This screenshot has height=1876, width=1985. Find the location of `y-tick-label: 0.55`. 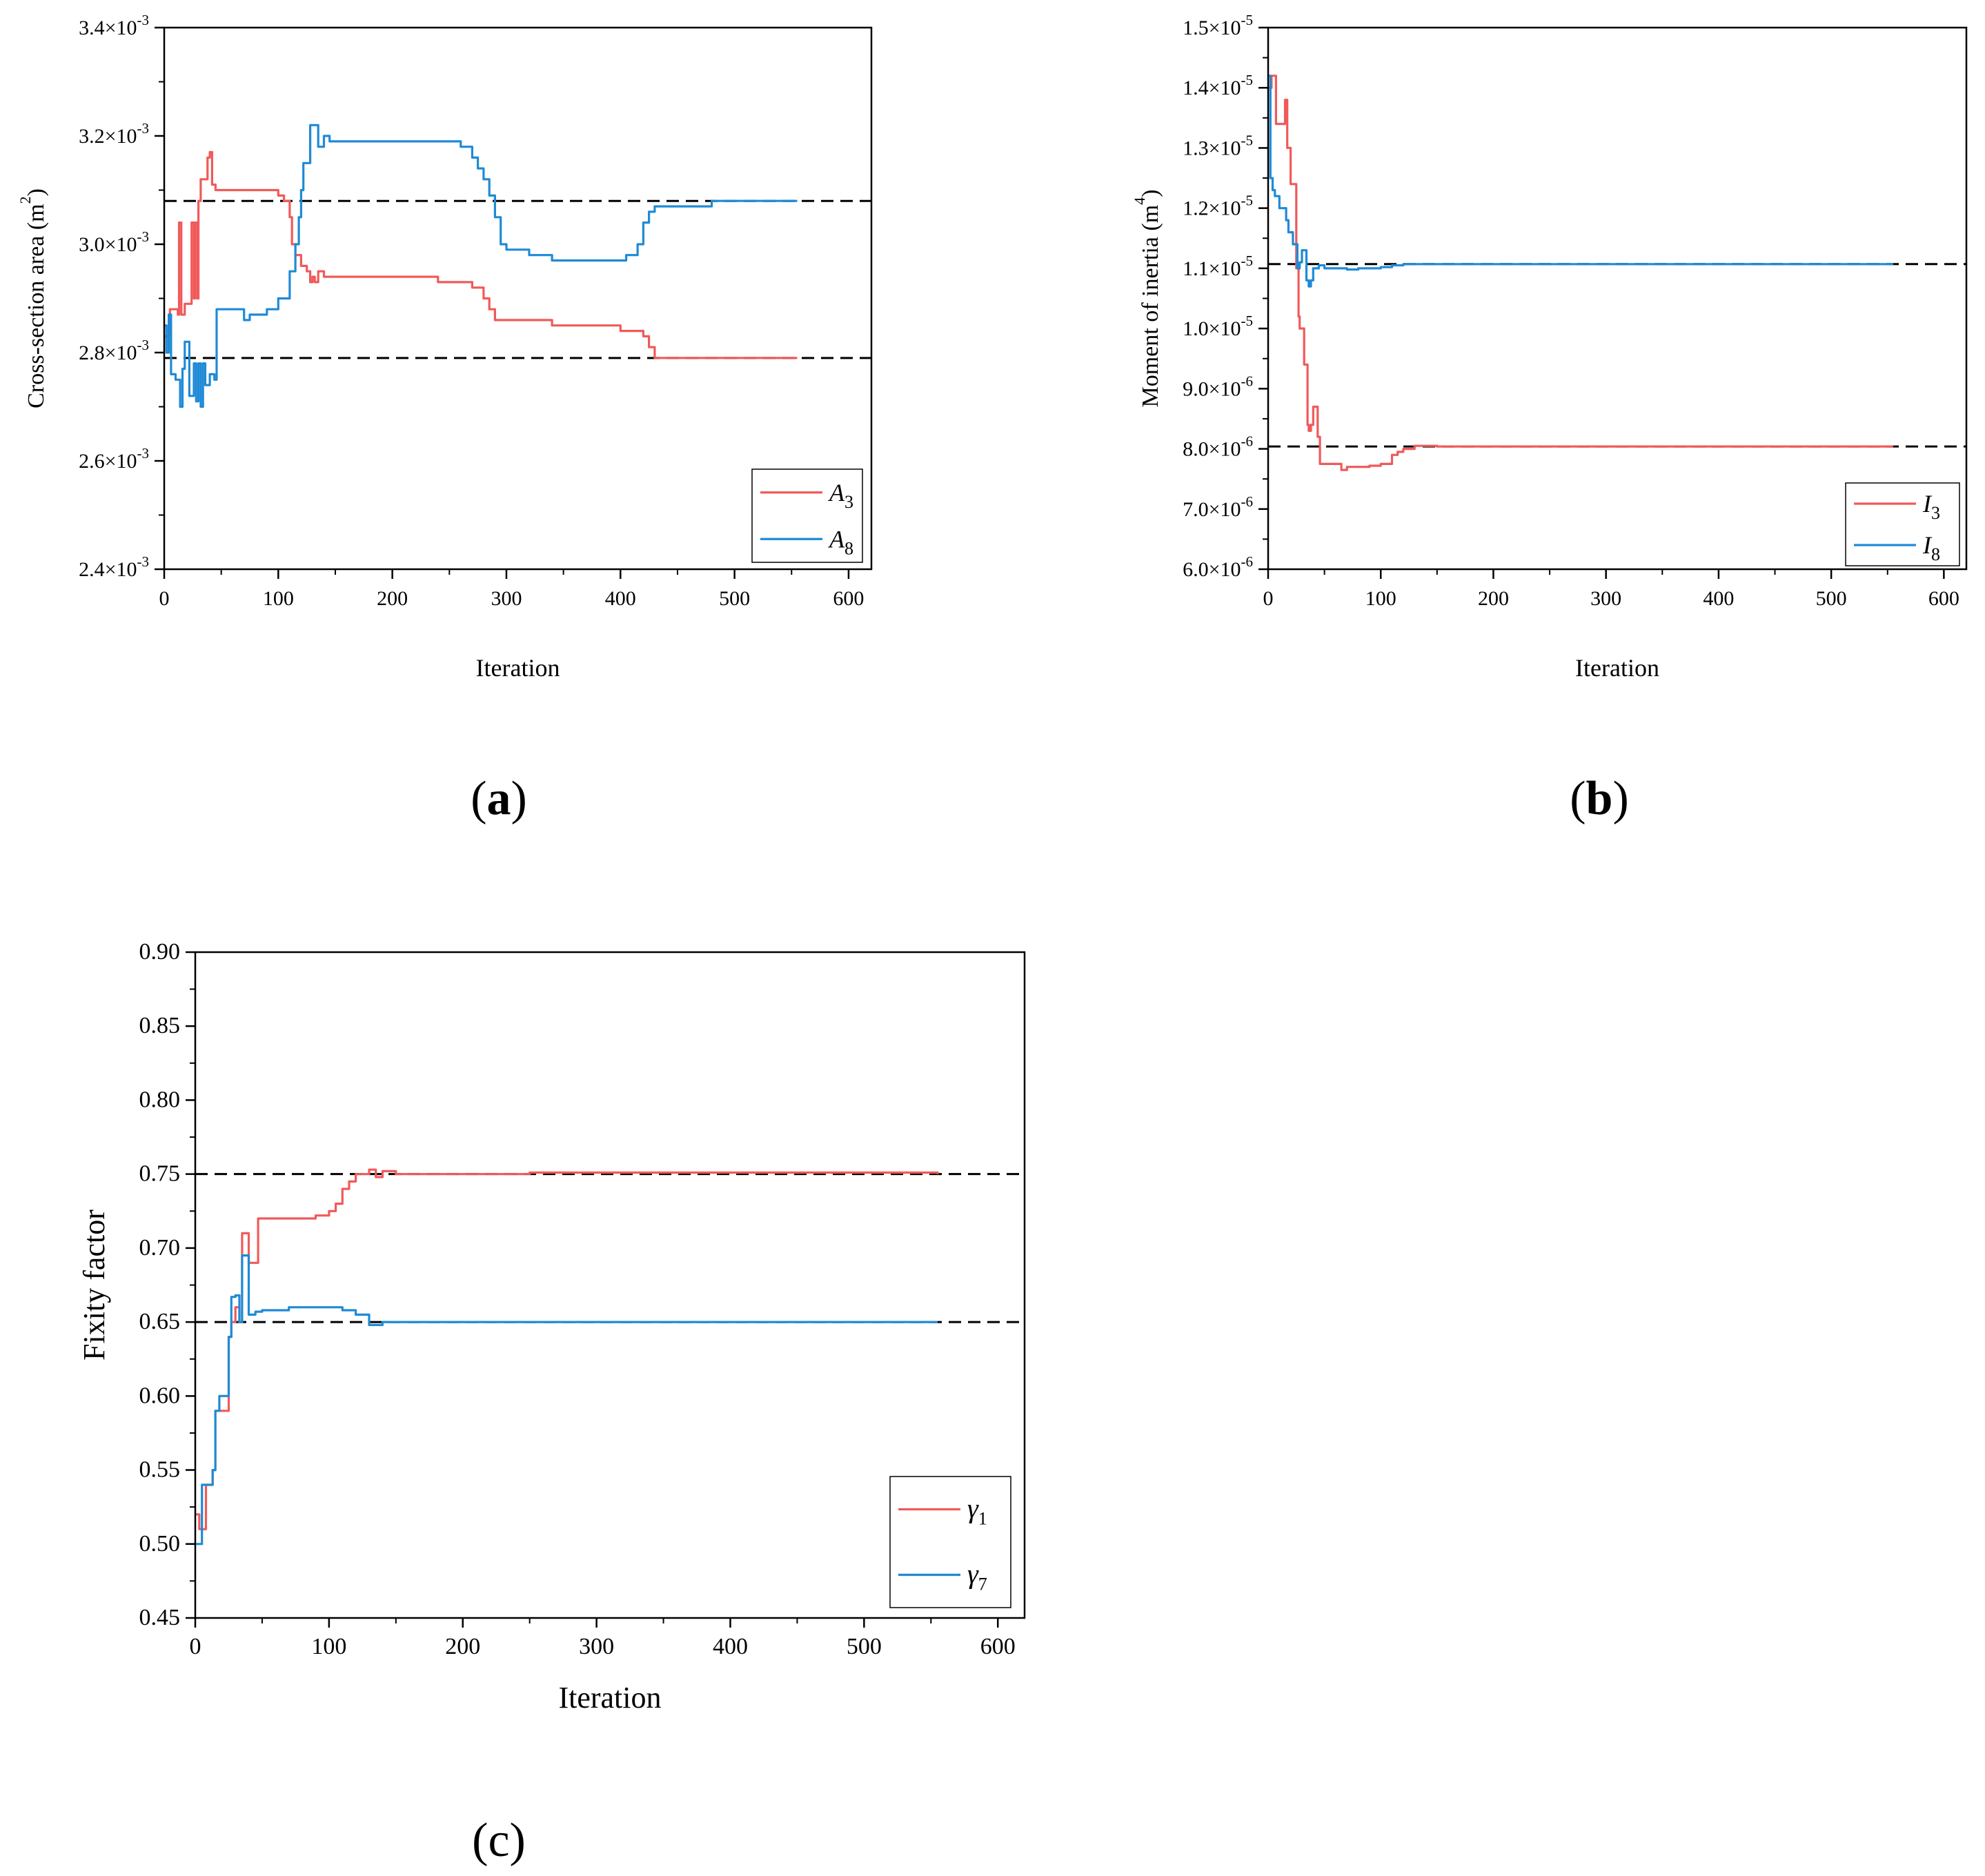

y-tick-label: 0.55 is located at coordinates (160, 1470).